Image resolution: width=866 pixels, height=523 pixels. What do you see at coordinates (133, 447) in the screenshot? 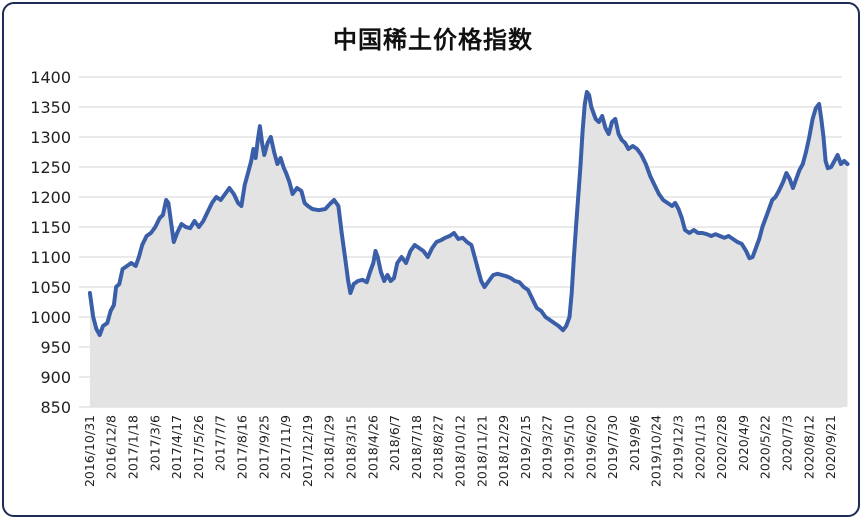
I see `x-tick-label: 2017/1/18` at bounding box center [133, 447].